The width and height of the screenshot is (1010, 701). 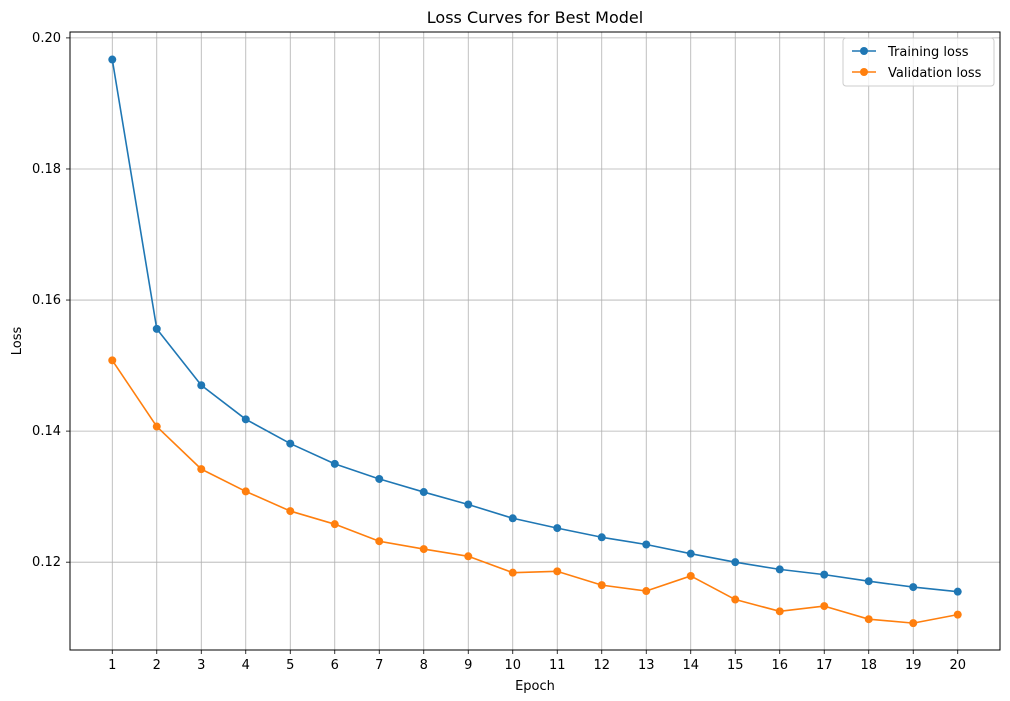 I want to click on legend-training-label: Training loss, so click(x=928, y=52).